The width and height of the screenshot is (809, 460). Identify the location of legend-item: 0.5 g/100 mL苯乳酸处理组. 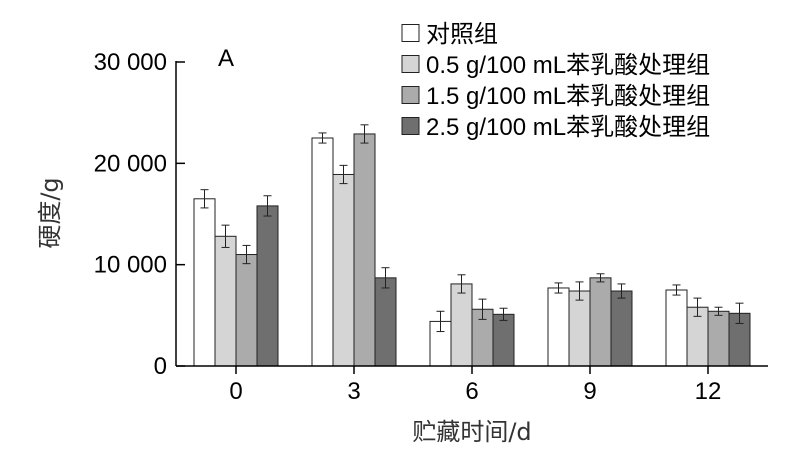
(555, 65).